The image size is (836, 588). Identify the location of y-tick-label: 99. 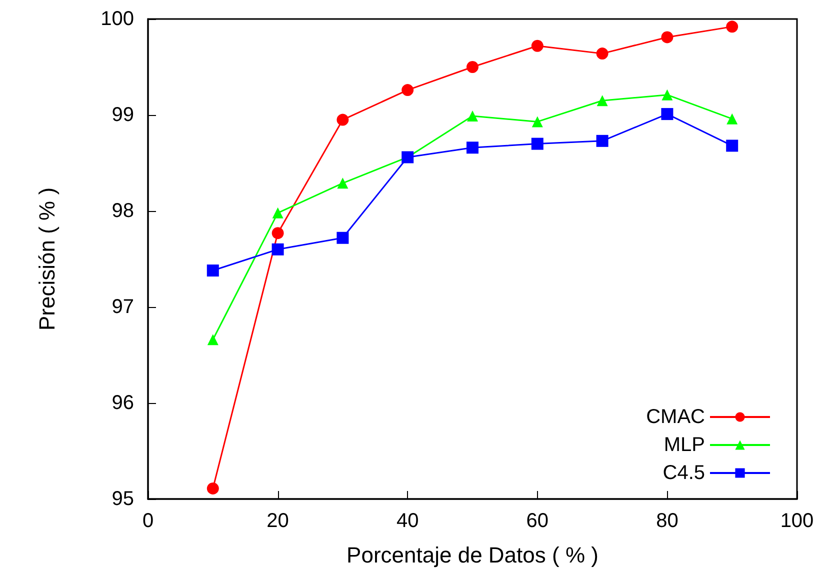
(123, 115).